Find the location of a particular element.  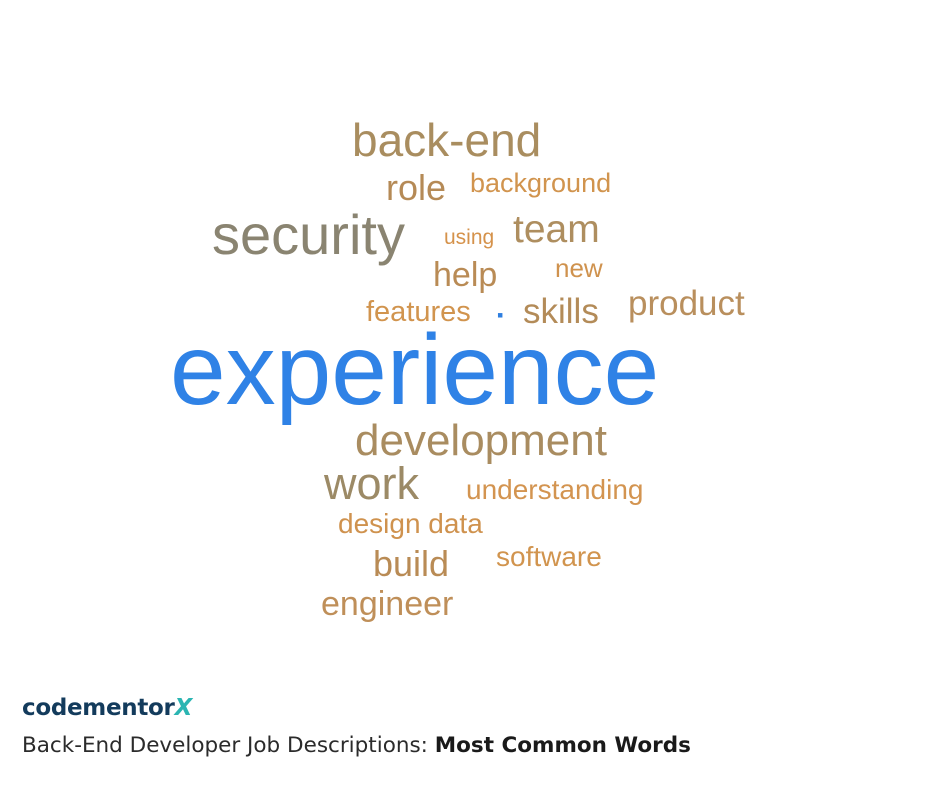

cloud-word: engineer is located at coordinates (387, 604).